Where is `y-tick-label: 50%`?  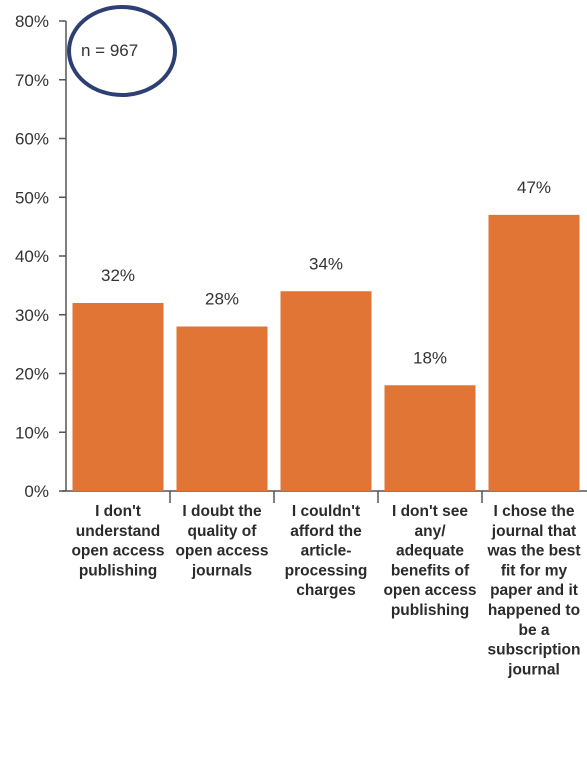 y-tick-label: 50% is located at coordinates (32, 197).